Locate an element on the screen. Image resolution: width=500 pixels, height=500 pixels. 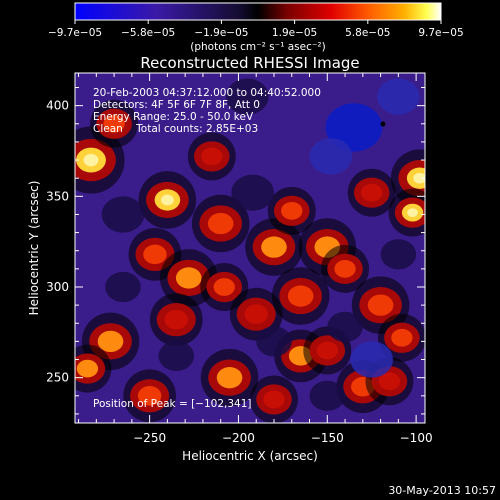
x-tick-label: −250 is located at coordinates (149, 438).